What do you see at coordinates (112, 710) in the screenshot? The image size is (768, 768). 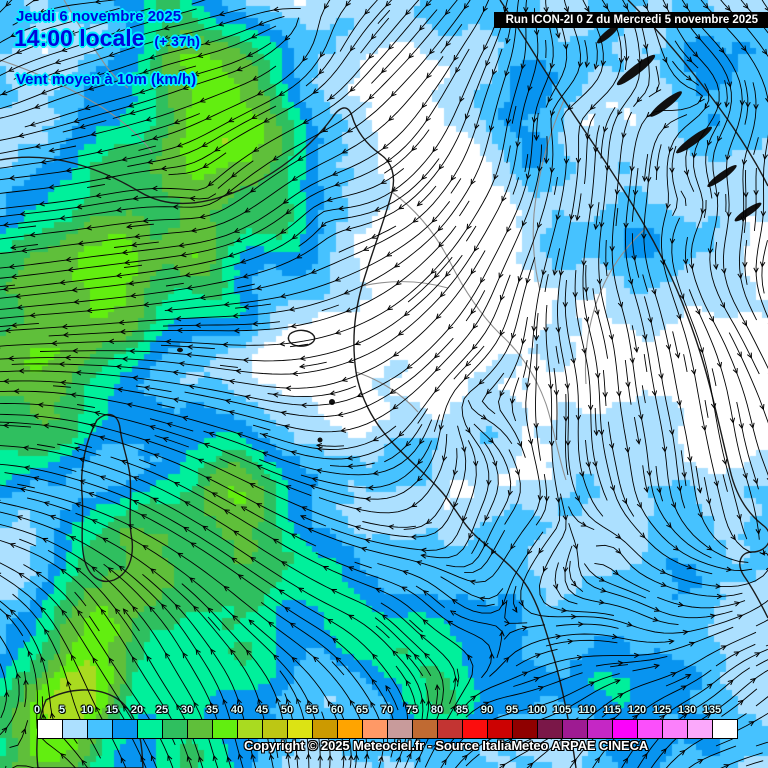 I see `legend-tick-label: 15` at bounding box center [112, 710].